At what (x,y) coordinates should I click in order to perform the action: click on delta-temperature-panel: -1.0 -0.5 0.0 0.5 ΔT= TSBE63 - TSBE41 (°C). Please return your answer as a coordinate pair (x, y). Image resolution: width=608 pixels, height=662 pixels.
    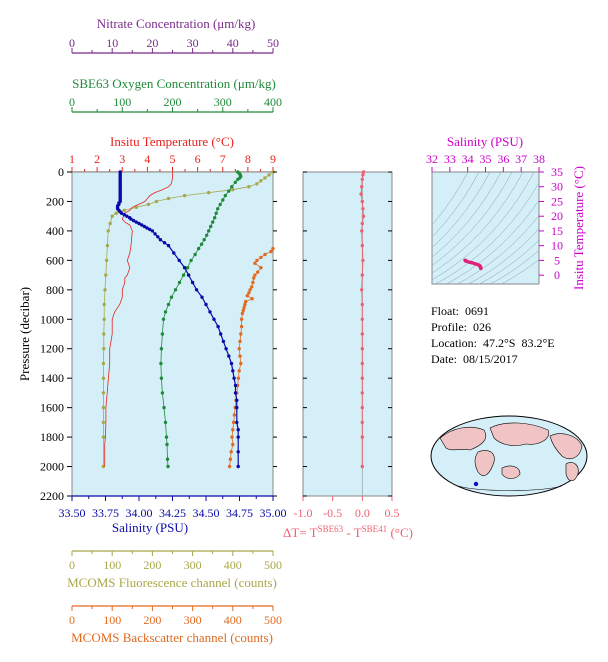
    Looking at the image, I should click on (348, 355).